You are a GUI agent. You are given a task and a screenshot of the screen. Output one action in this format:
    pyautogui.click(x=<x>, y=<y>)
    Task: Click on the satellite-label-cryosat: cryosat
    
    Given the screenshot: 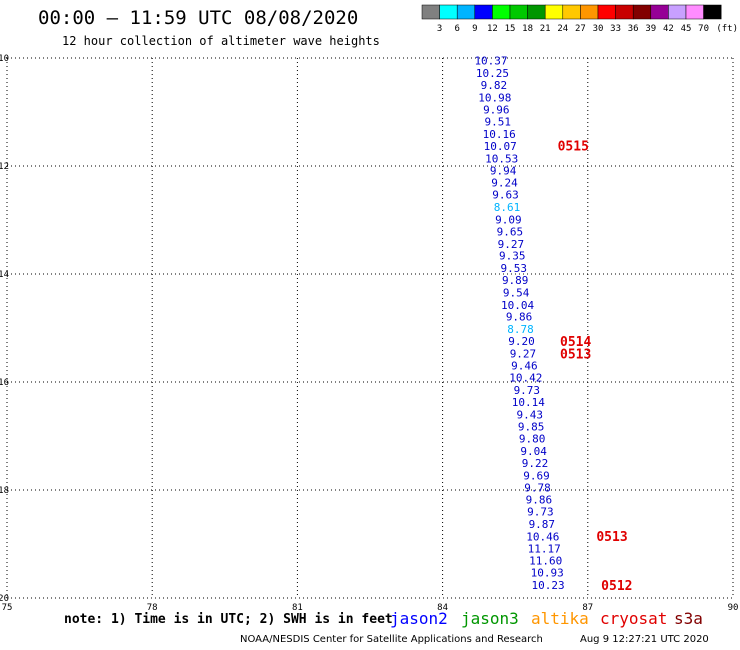 What is the action you would take?
    pyautogui.click(x=634, y=618)
    